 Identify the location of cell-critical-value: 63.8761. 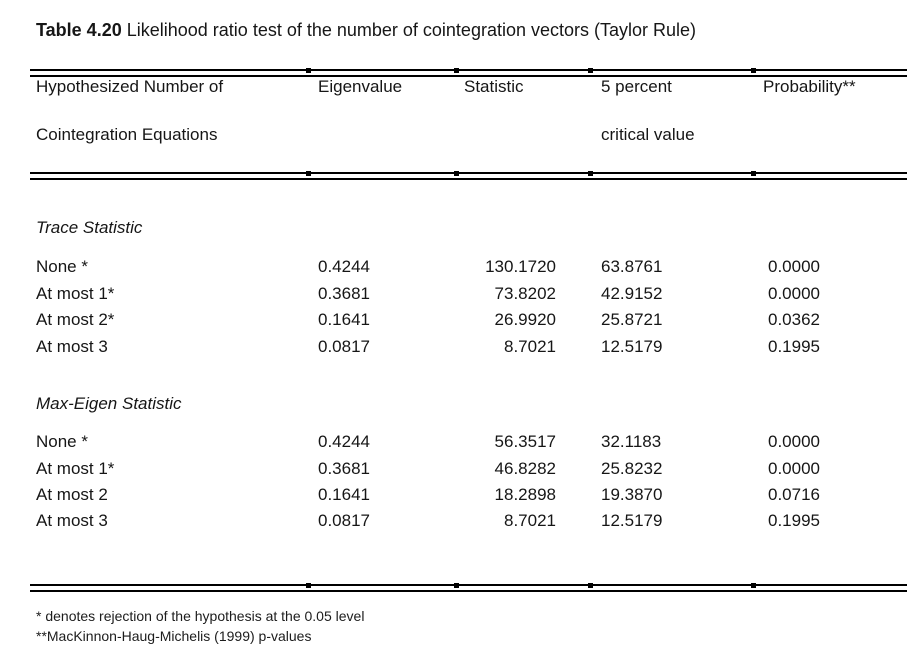
(632, 266).